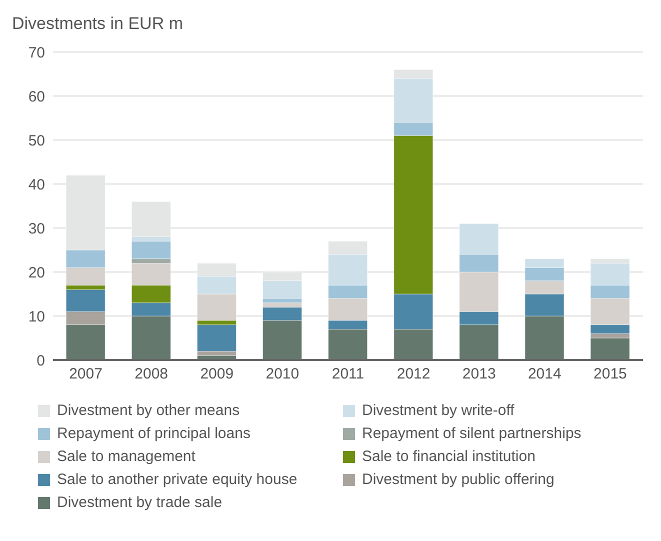  I want to click on x-tick-label: 2011, so click(348, 374).